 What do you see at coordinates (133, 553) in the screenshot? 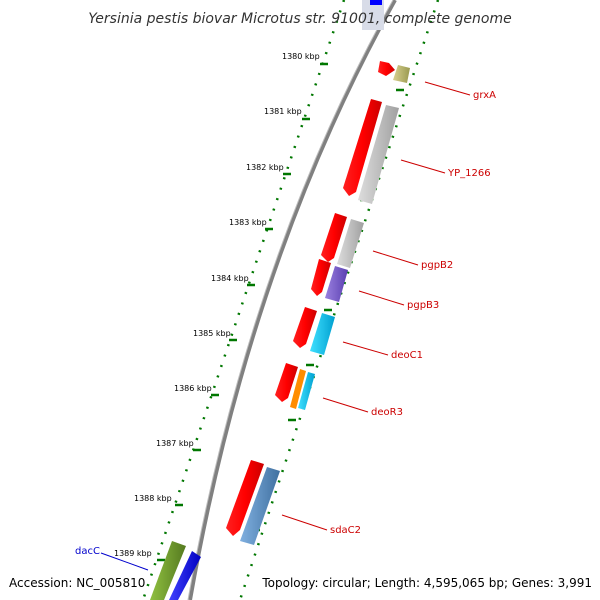
I see `tick-label-1389: 1389 kbp` at bounding box center [133, 553].